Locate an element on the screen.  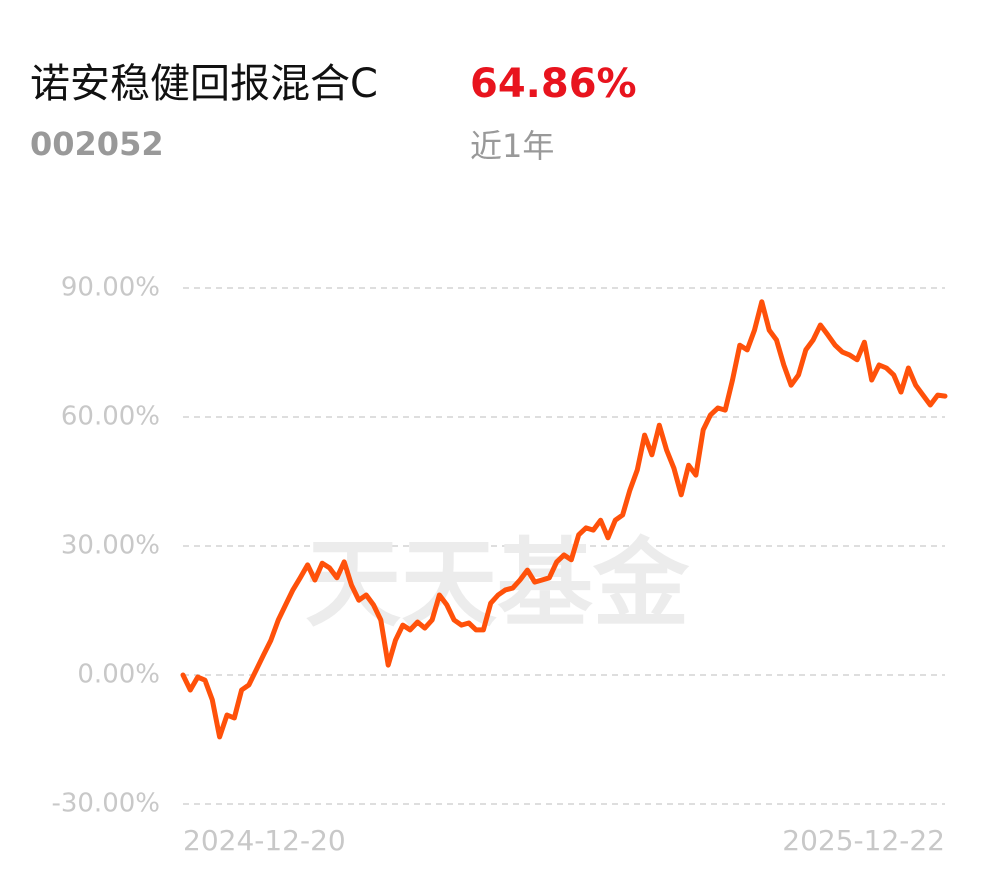
y-tick-label: 0.00% is located at coordinates (118, 675).